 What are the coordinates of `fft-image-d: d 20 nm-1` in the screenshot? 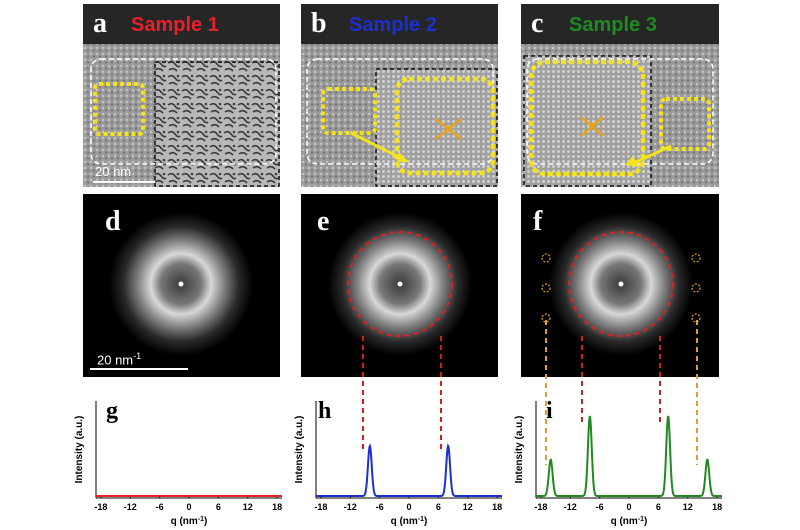 It's located at (181, 285).